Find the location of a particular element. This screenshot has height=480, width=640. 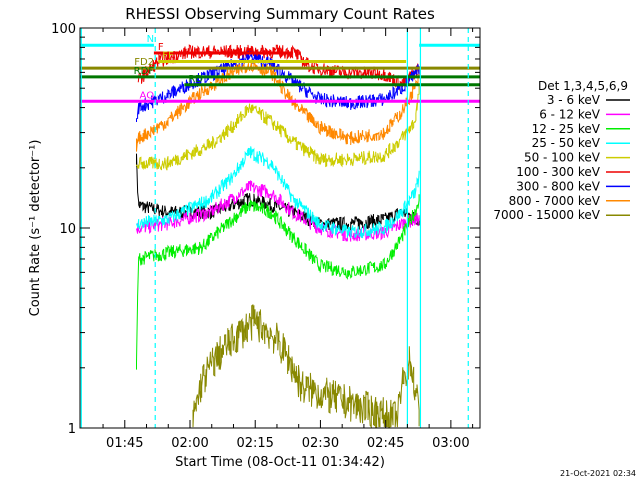

y-tick-label: 100 is located at coordinates (63, 29).